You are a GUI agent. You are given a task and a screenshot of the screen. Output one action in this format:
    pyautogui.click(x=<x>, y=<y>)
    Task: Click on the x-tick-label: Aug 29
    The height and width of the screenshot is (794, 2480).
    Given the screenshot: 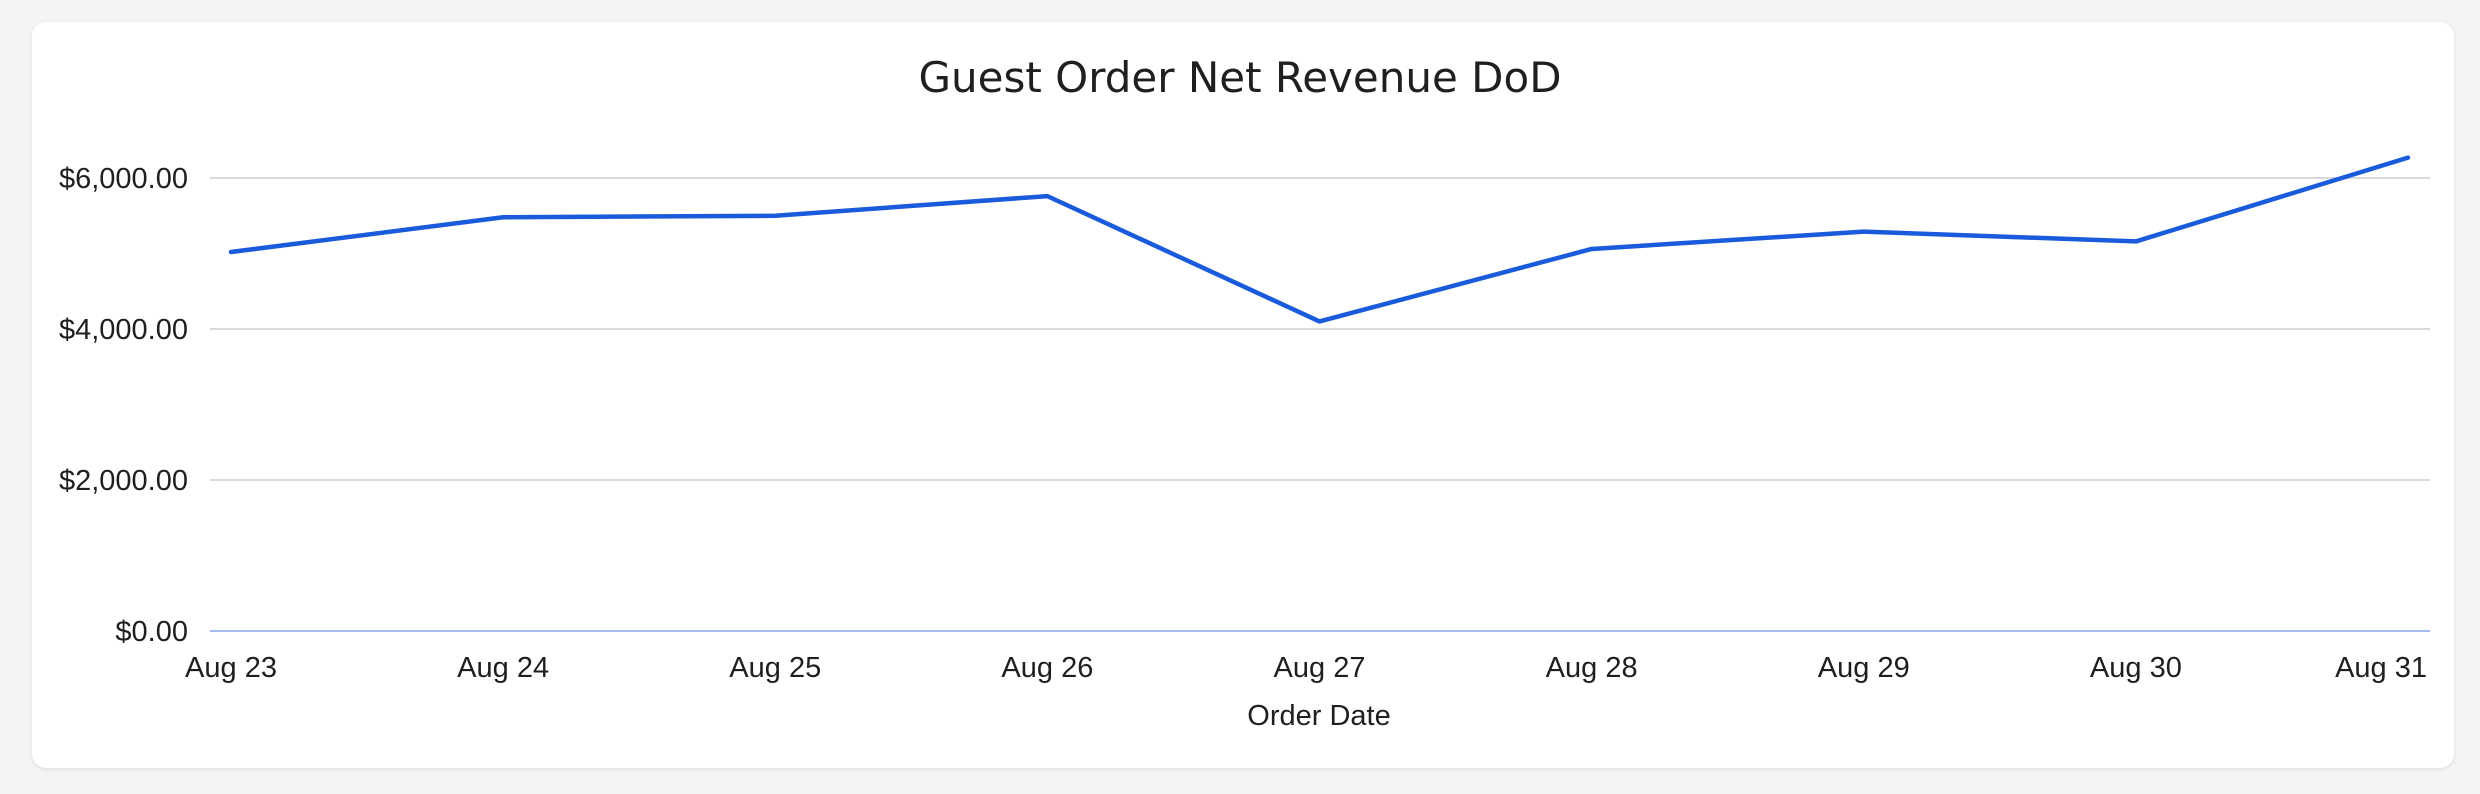 What is the action you would take?
    pyautogui.click(x=1864, y=668)
    